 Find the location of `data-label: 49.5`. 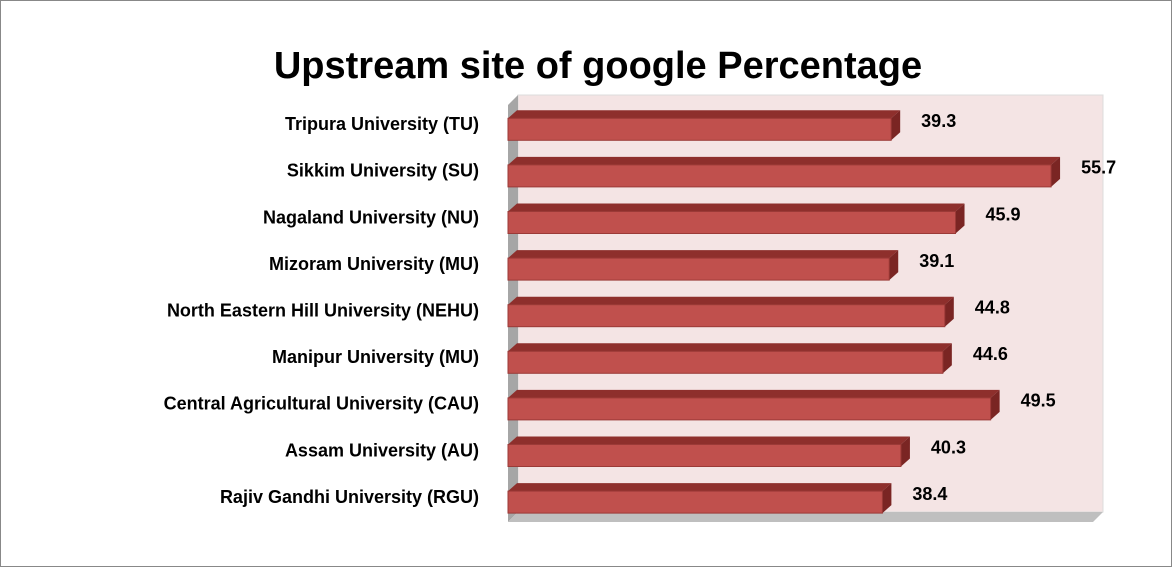

data-label: 49.5 is located at coordinates (1038, 401).